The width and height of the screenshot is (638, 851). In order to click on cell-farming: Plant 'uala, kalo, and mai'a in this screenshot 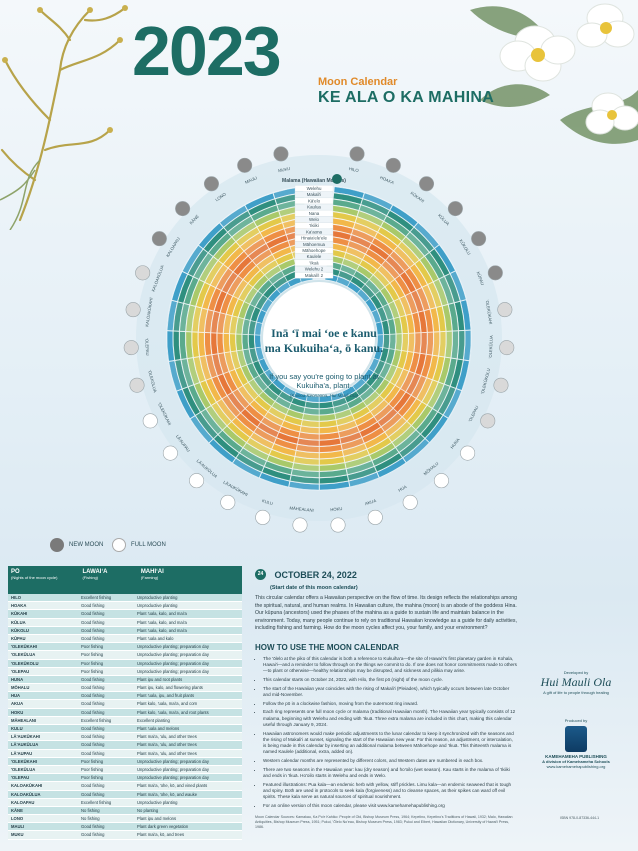, I will do `click(162, 614)`.